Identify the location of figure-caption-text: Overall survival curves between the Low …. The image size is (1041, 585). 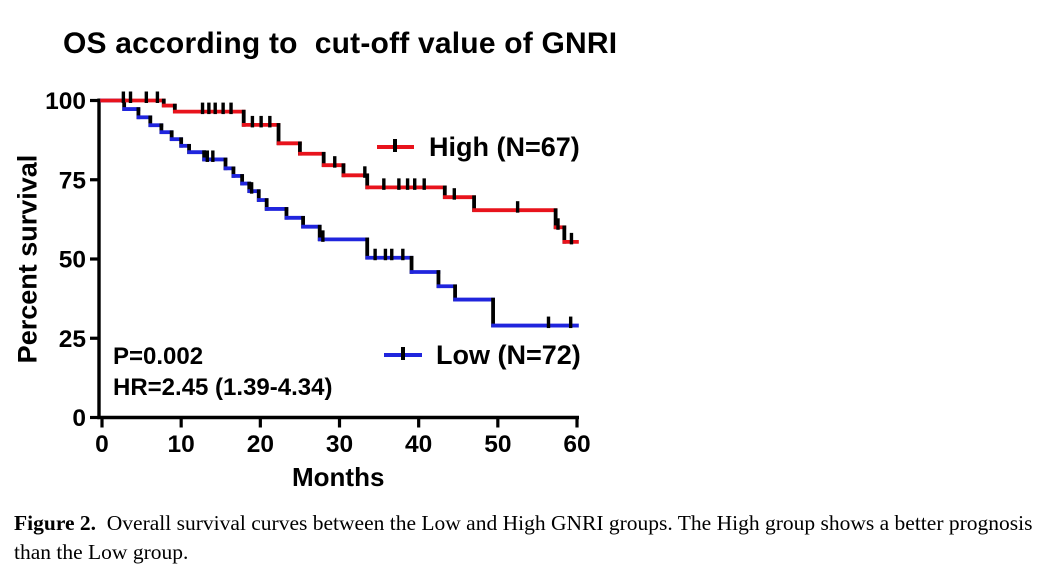
(523, 537).